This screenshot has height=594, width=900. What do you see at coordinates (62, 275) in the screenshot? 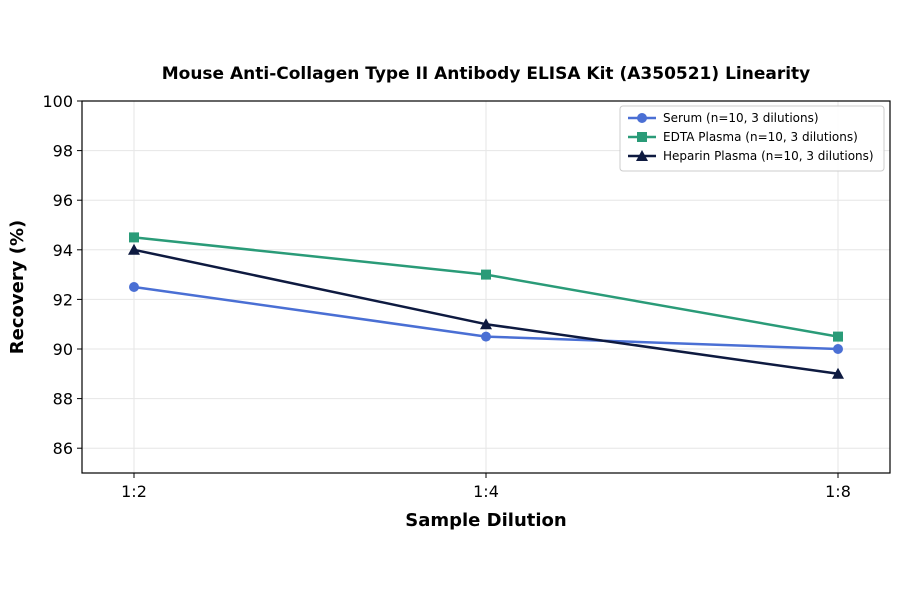
I see `y-axis-ticks: 86 88 90 92 94 96 98 100` at bounding box center [62, 275].